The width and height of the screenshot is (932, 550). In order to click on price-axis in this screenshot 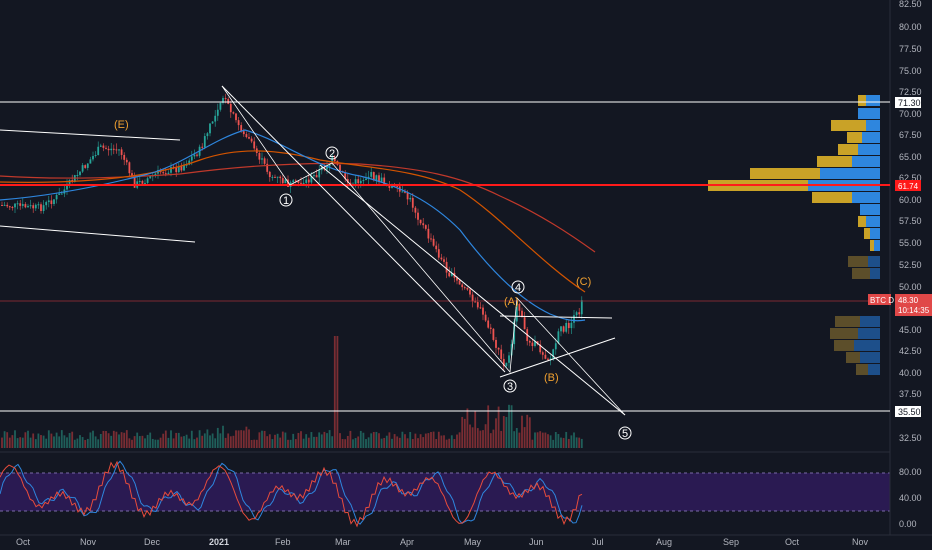, I will do `click(911, 267)`.